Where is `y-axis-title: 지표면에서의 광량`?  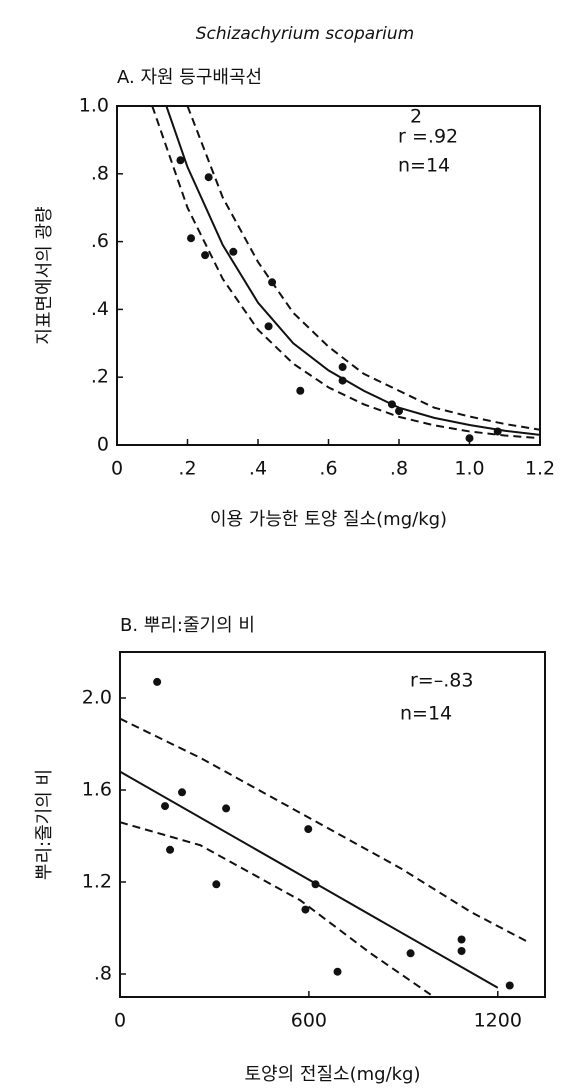
y-axis-title: 지표면에서의 광량 is located at coordinates (44, 275).